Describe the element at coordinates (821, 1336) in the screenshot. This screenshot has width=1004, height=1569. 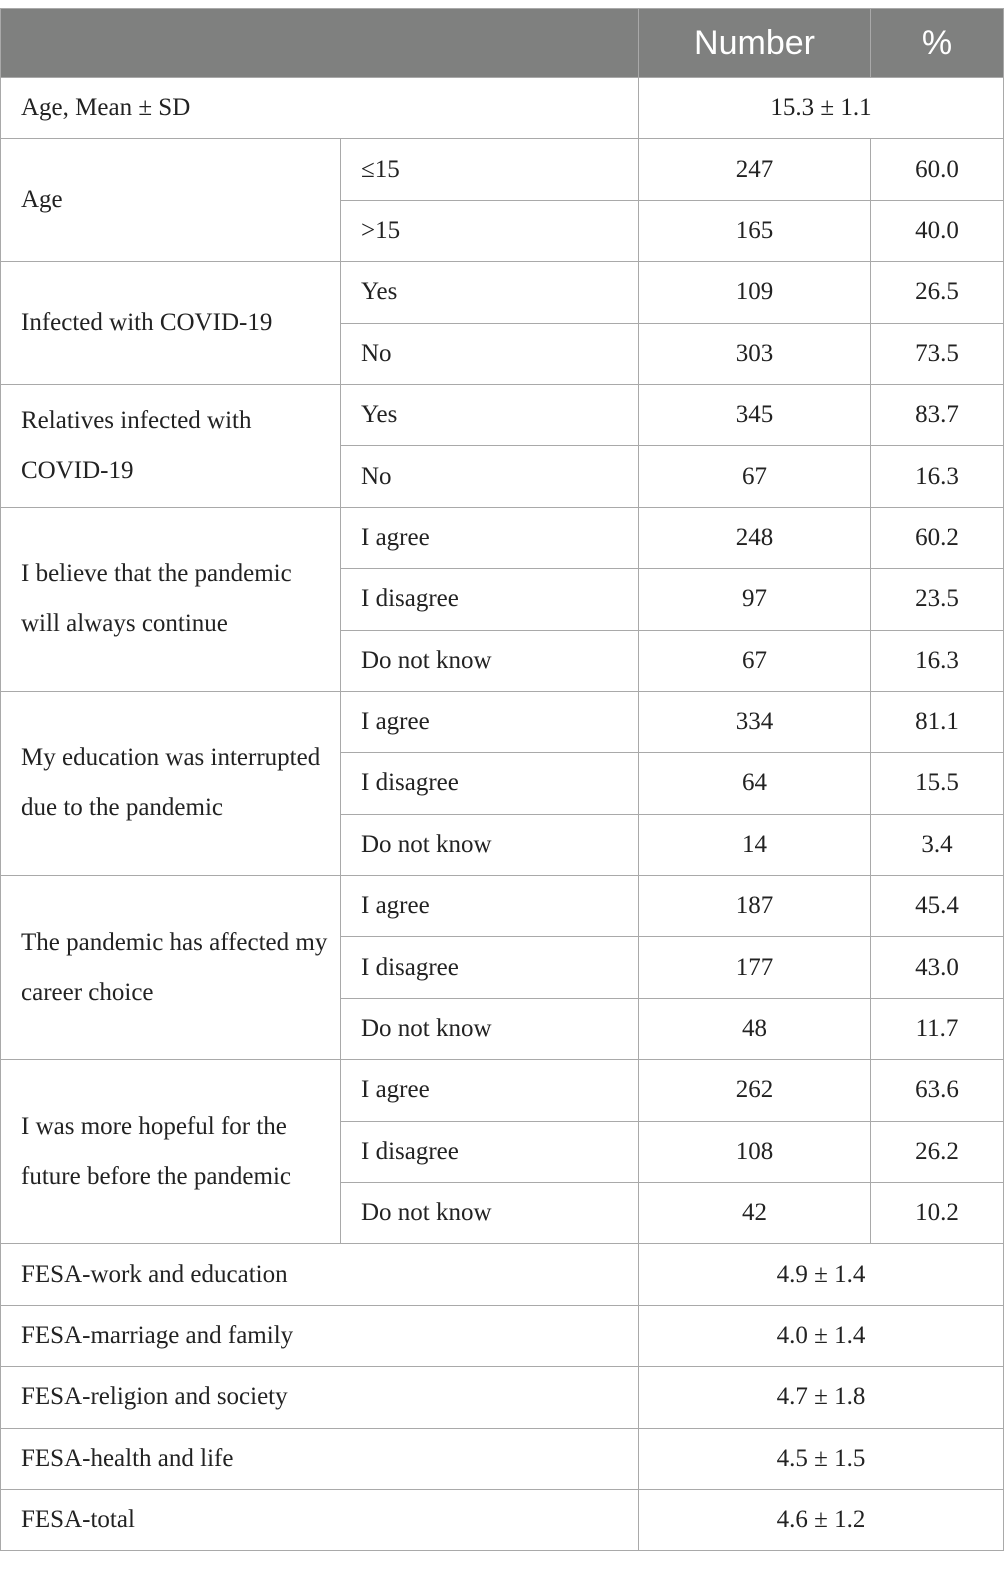
I see `fesa-value: 4.0 ± 1.4` at that location.